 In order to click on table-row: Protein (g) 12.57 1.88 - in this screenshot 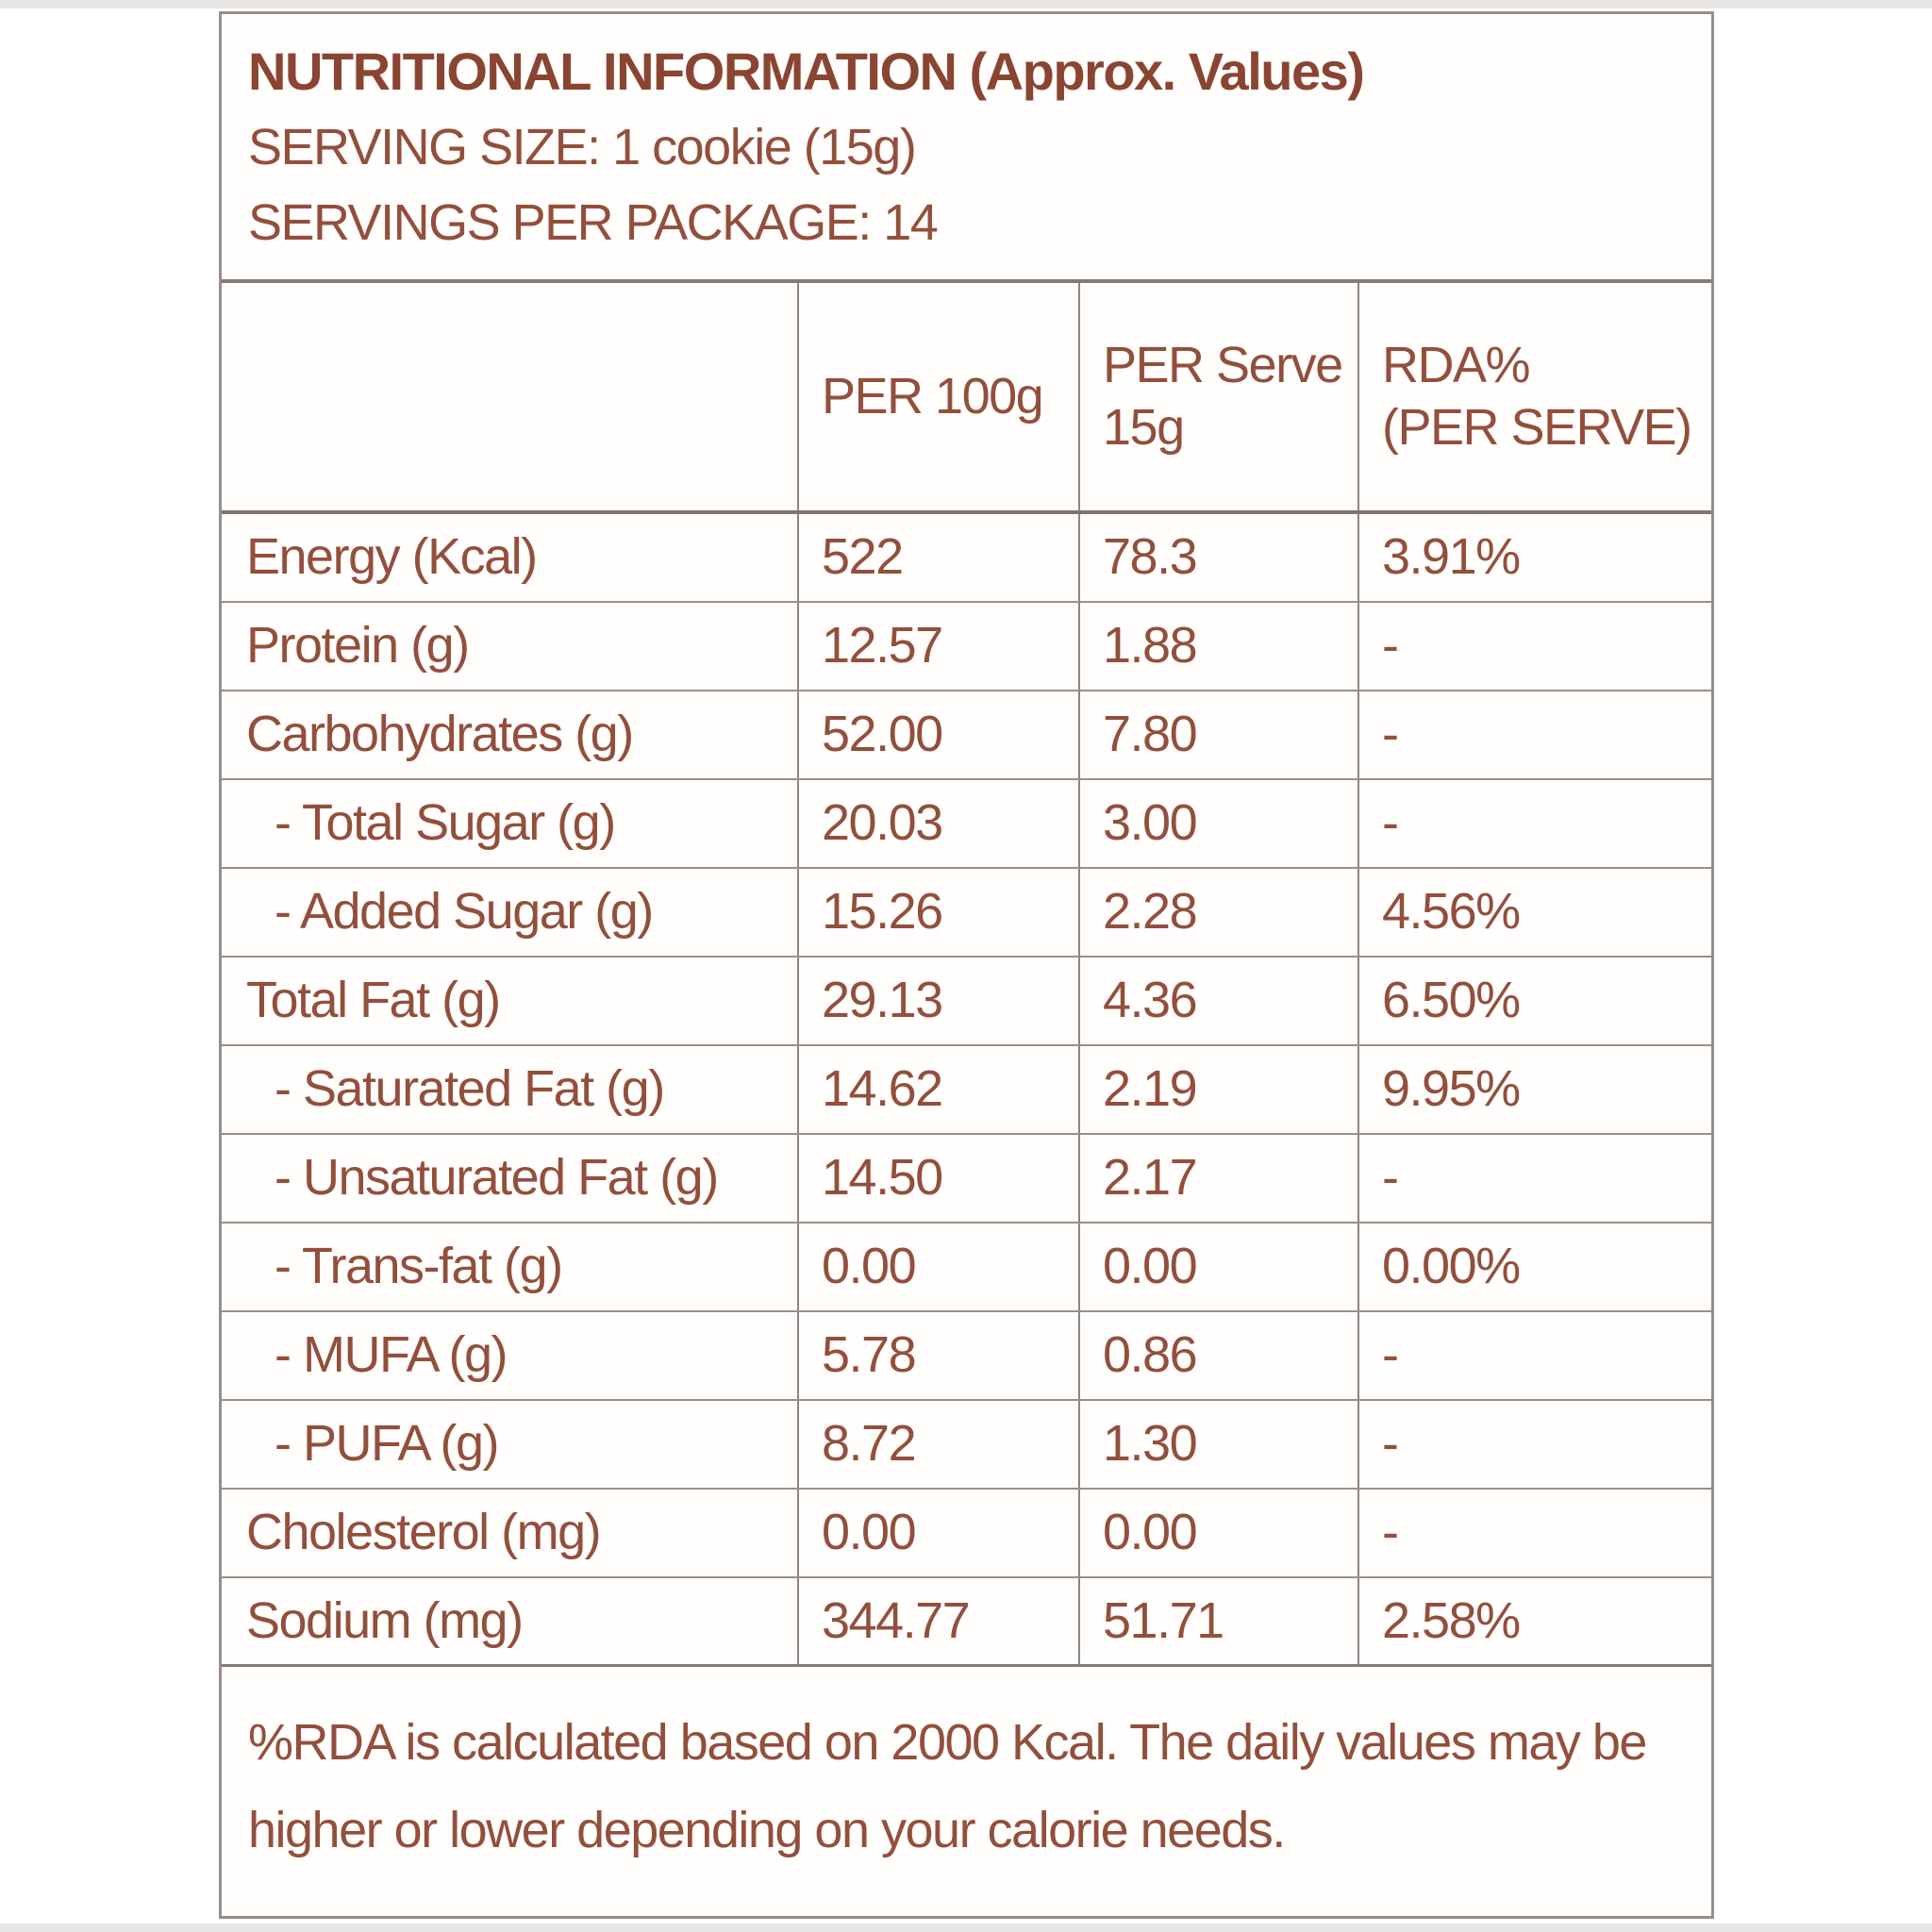, I will do `click(967, 647)`.